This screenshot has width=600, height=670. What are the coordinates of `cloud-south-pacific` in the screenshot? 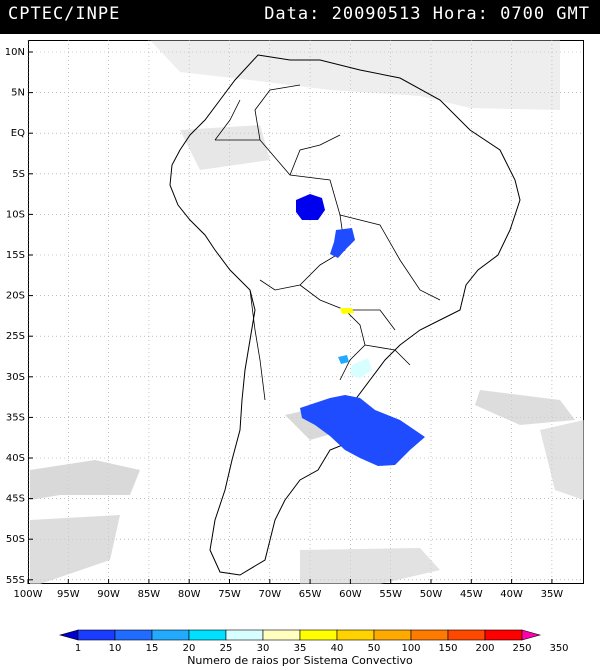 It's located at (75, 549).